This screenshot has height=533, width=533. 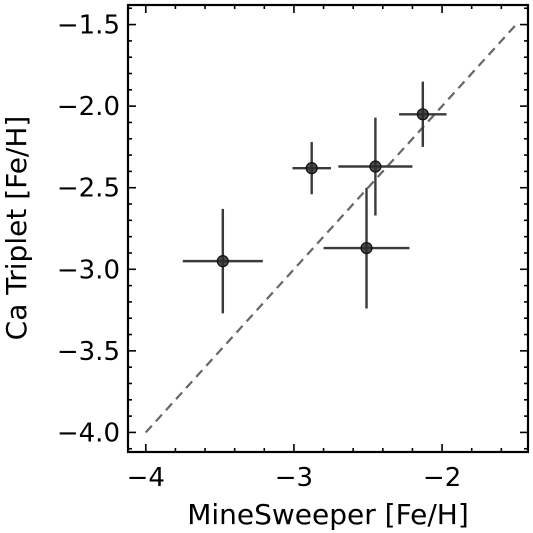 I want to click on y-tick-label: −2.5, so click(x=88, y=189).